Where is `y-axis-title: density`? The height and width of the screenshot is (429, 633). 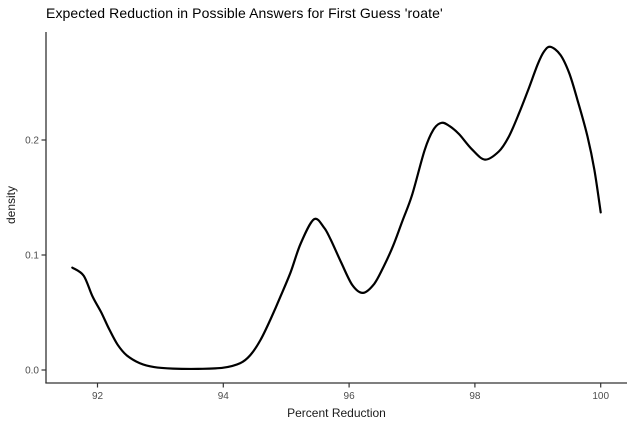 y-axis-title: density is located at coordinates (11, 205).